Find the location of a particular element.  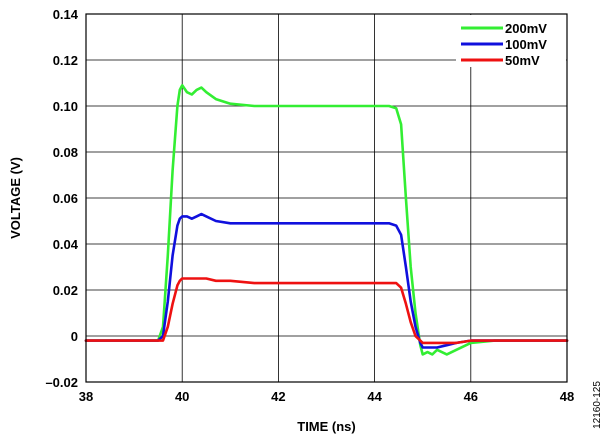

y-tick-label: 0.14 is located at coordinates (66, 14).